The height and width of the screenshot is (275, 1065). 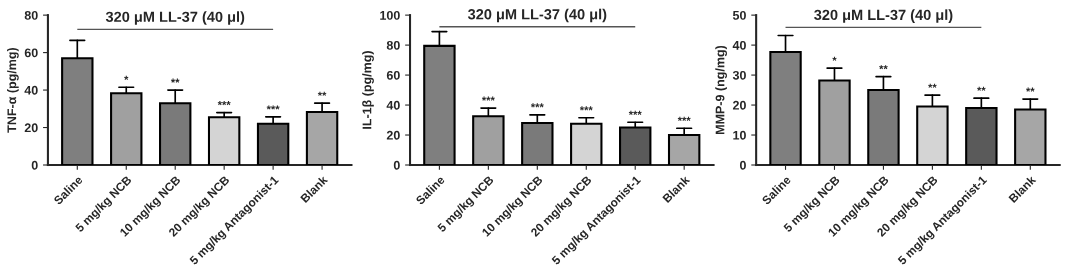 What do you see at coordinates (721, 90) in the screenshot?
I see `y-axis-title: MMP-9 (ng/mg)` at bounding box center [721, 90].